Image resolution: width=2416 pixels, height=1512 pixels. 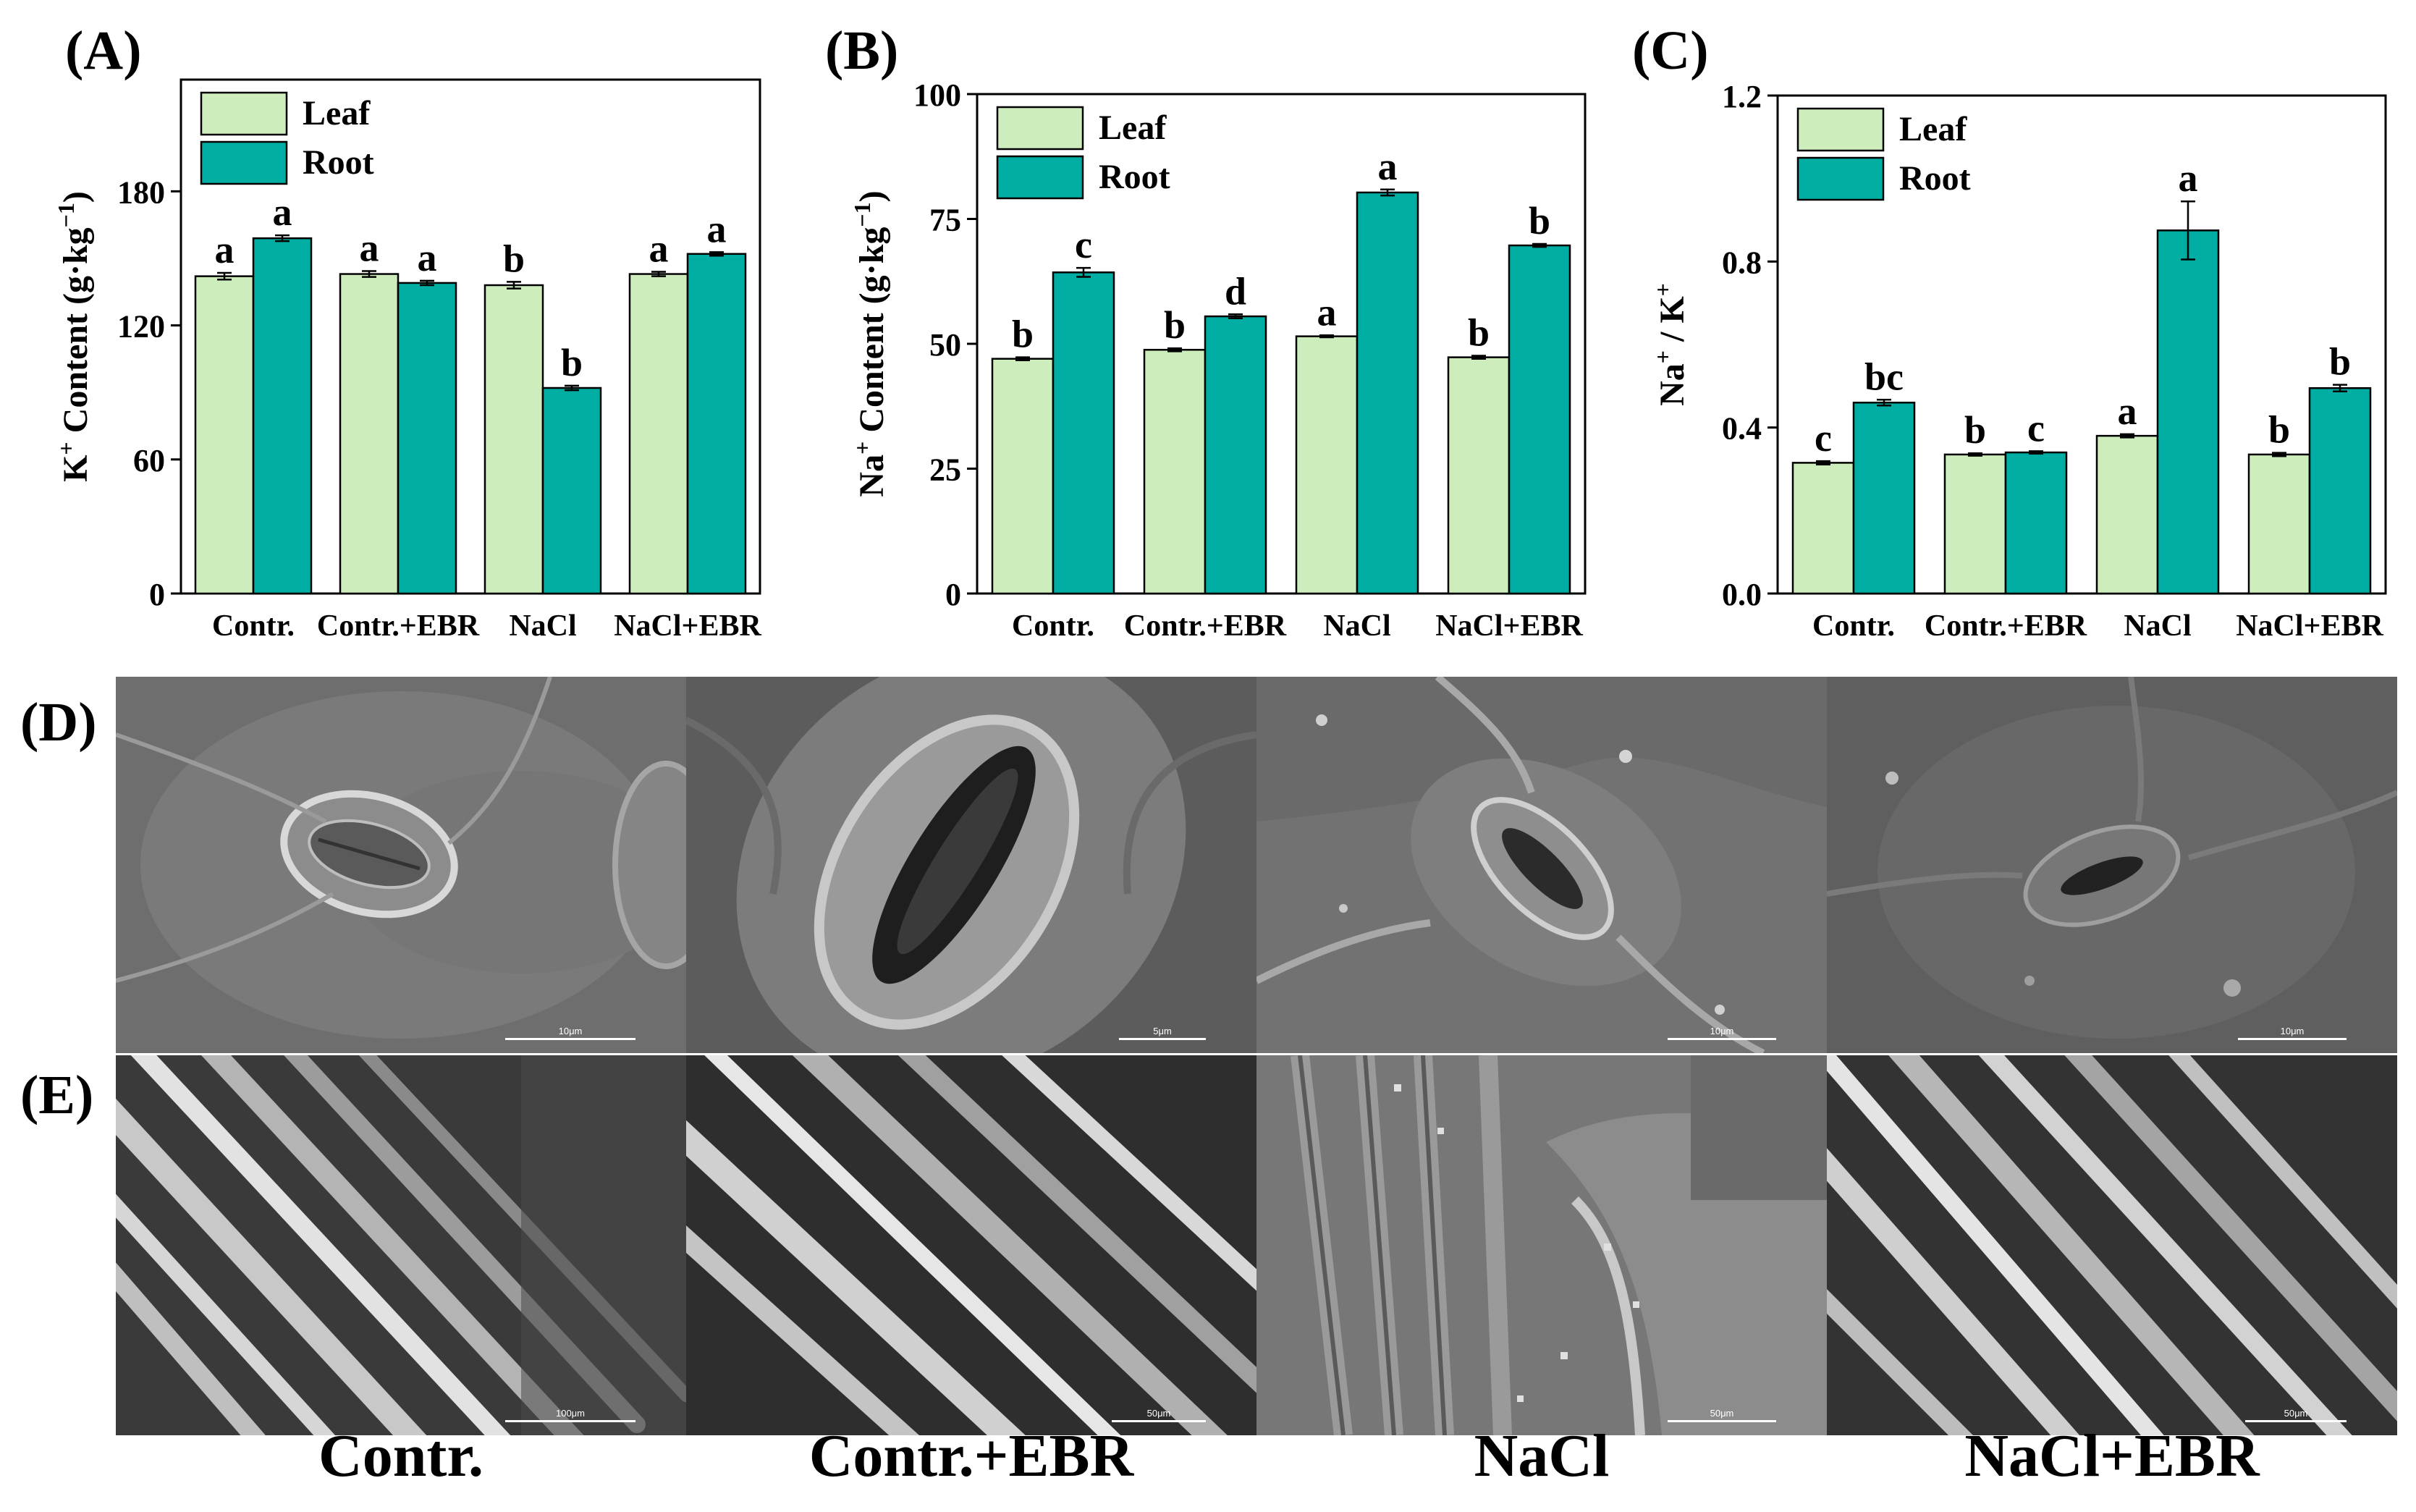 I want to click on sem-stomata-contr: 10μm, so click(x=401, y=865).